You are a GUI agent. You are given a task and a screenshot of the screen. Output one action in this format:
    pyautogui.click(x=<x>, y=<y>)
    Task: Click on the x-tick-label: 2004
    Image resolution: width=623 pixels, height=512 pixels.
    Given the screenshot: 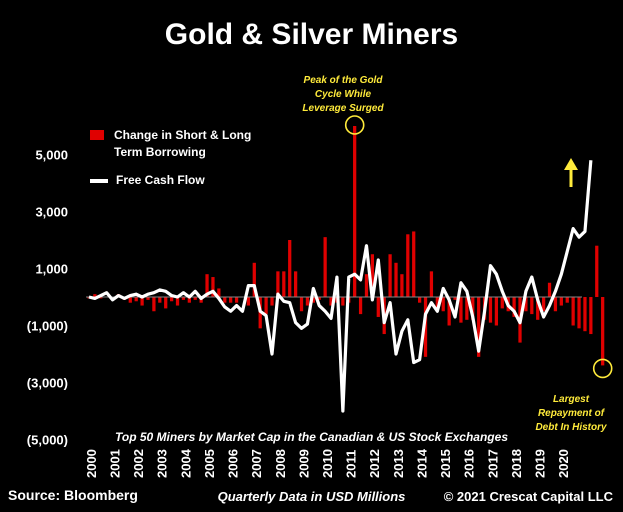 What is the action you would take?
    pyautogui.click(x=185, y=463)
    